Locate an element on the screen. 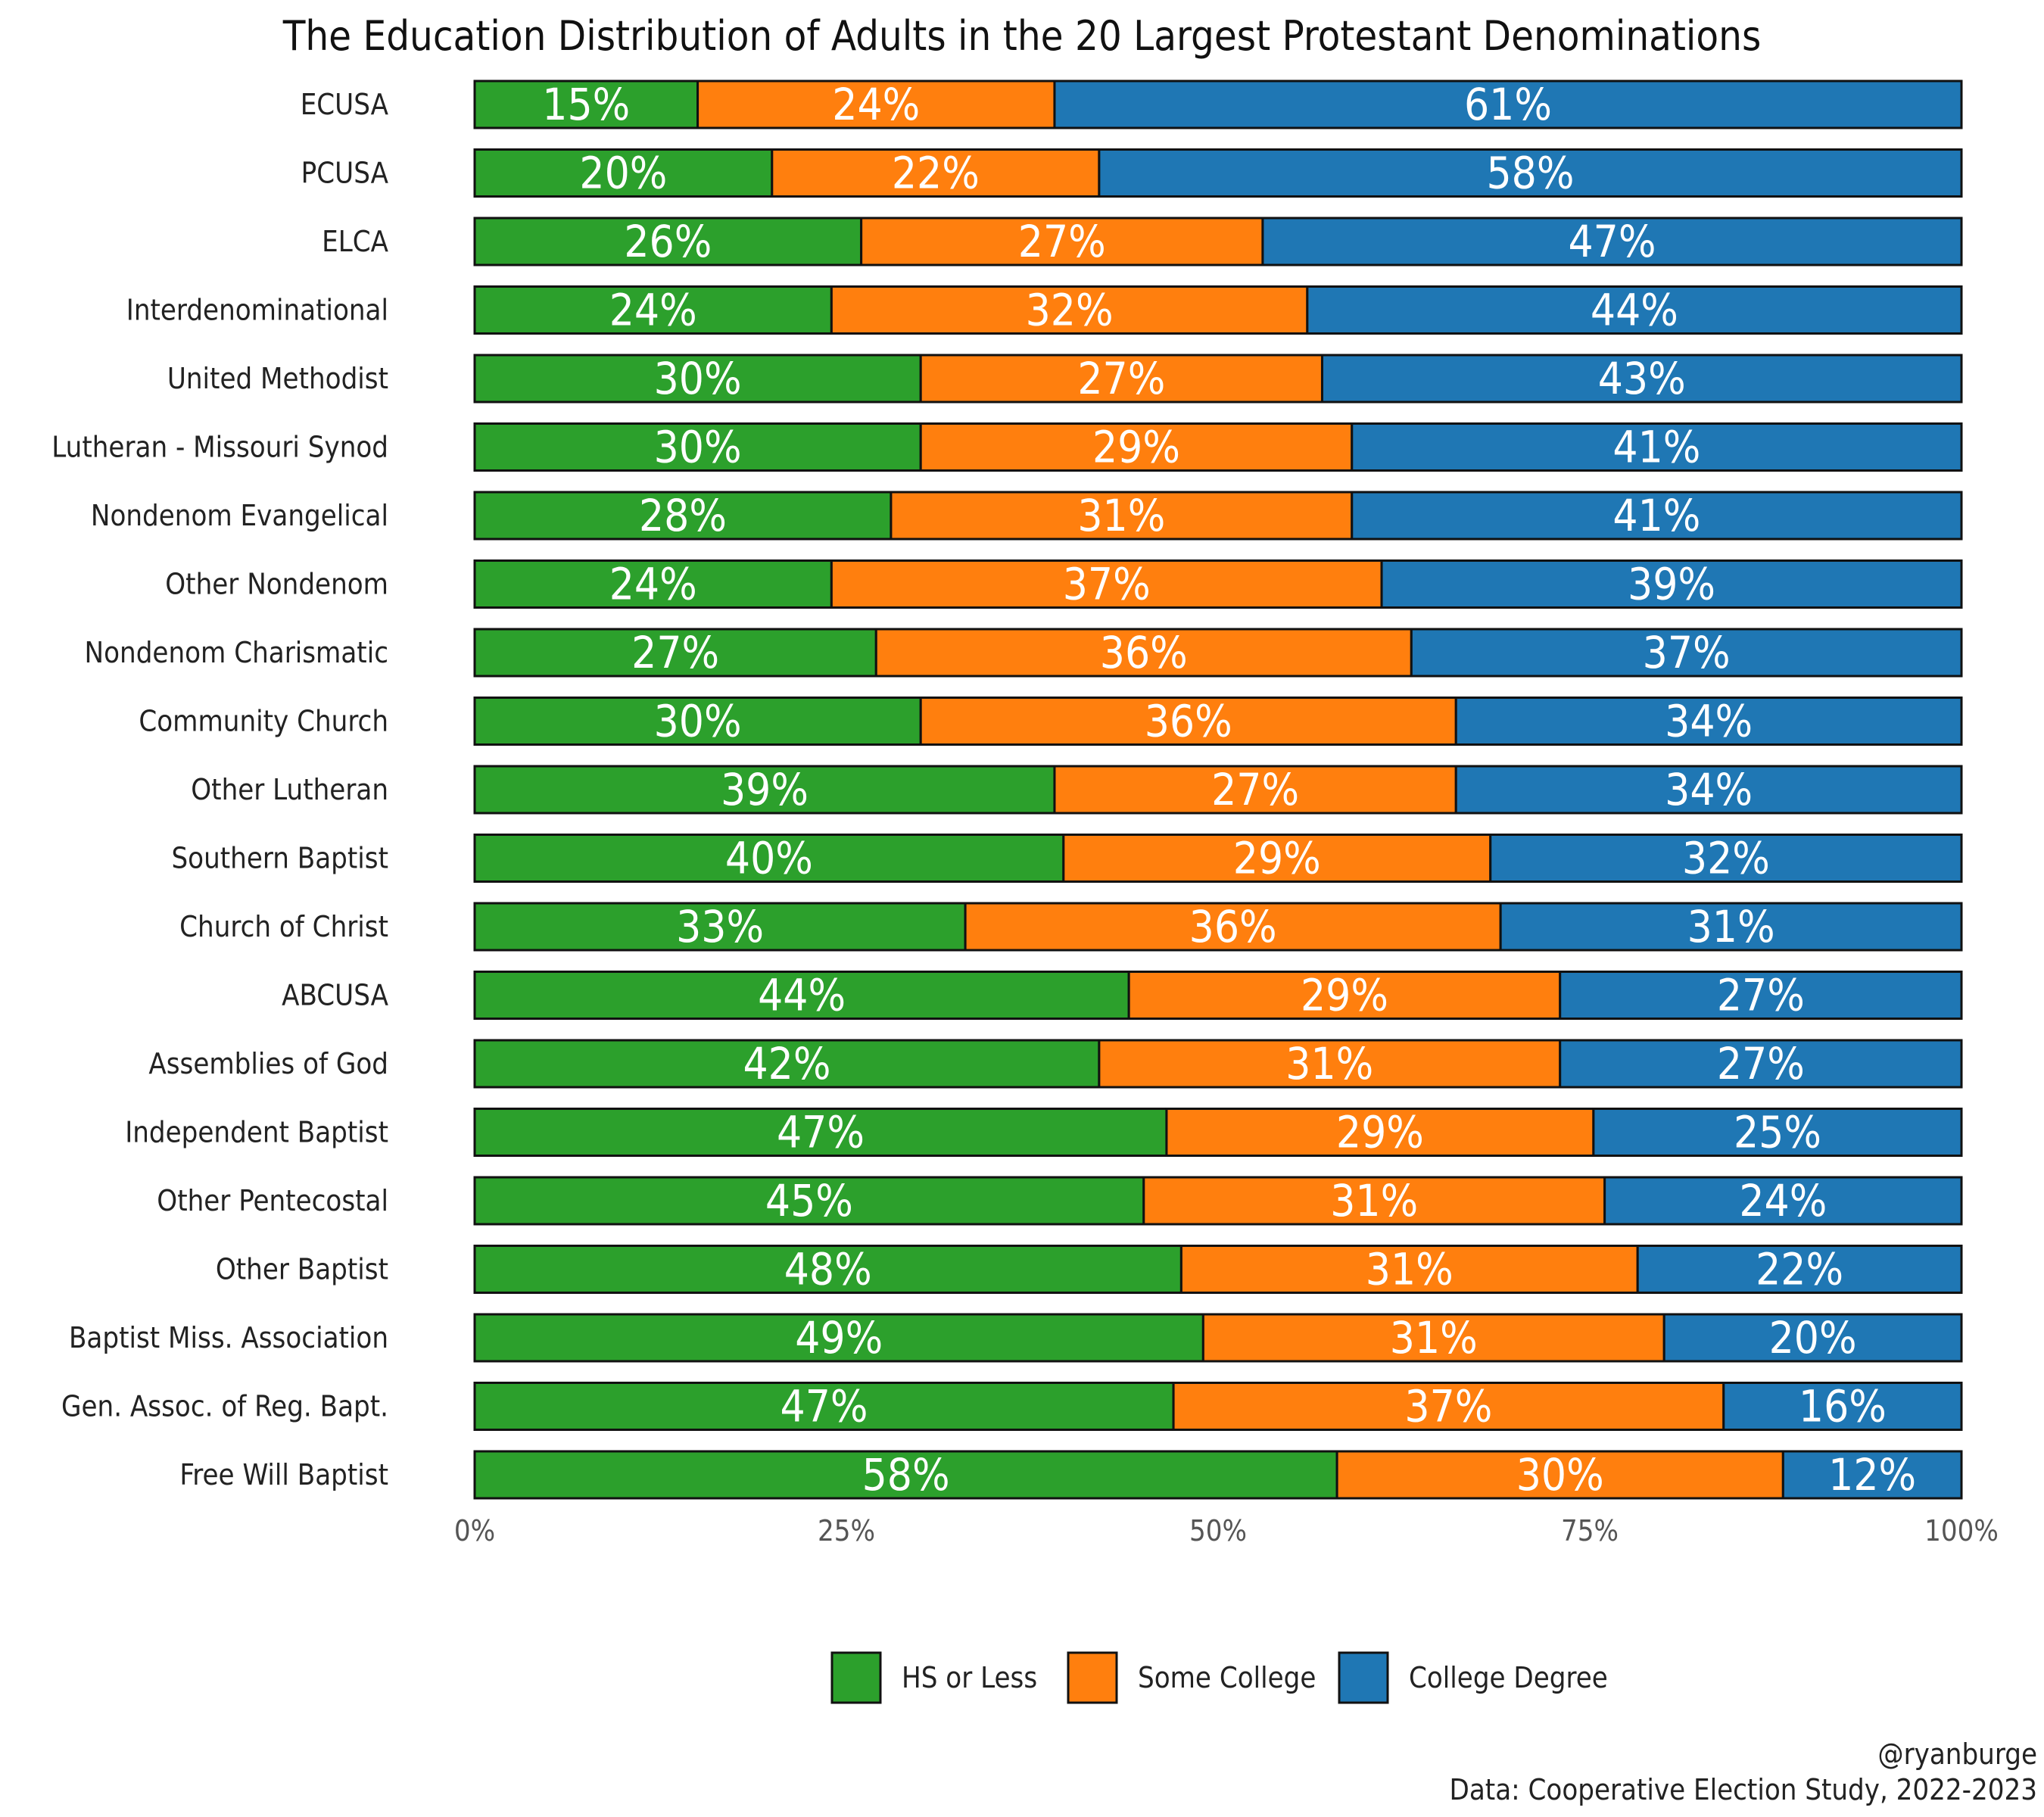 The width and height of the screenshot is (2044, 1817). category-label: United Methodist is located at coordinates (277, 378).